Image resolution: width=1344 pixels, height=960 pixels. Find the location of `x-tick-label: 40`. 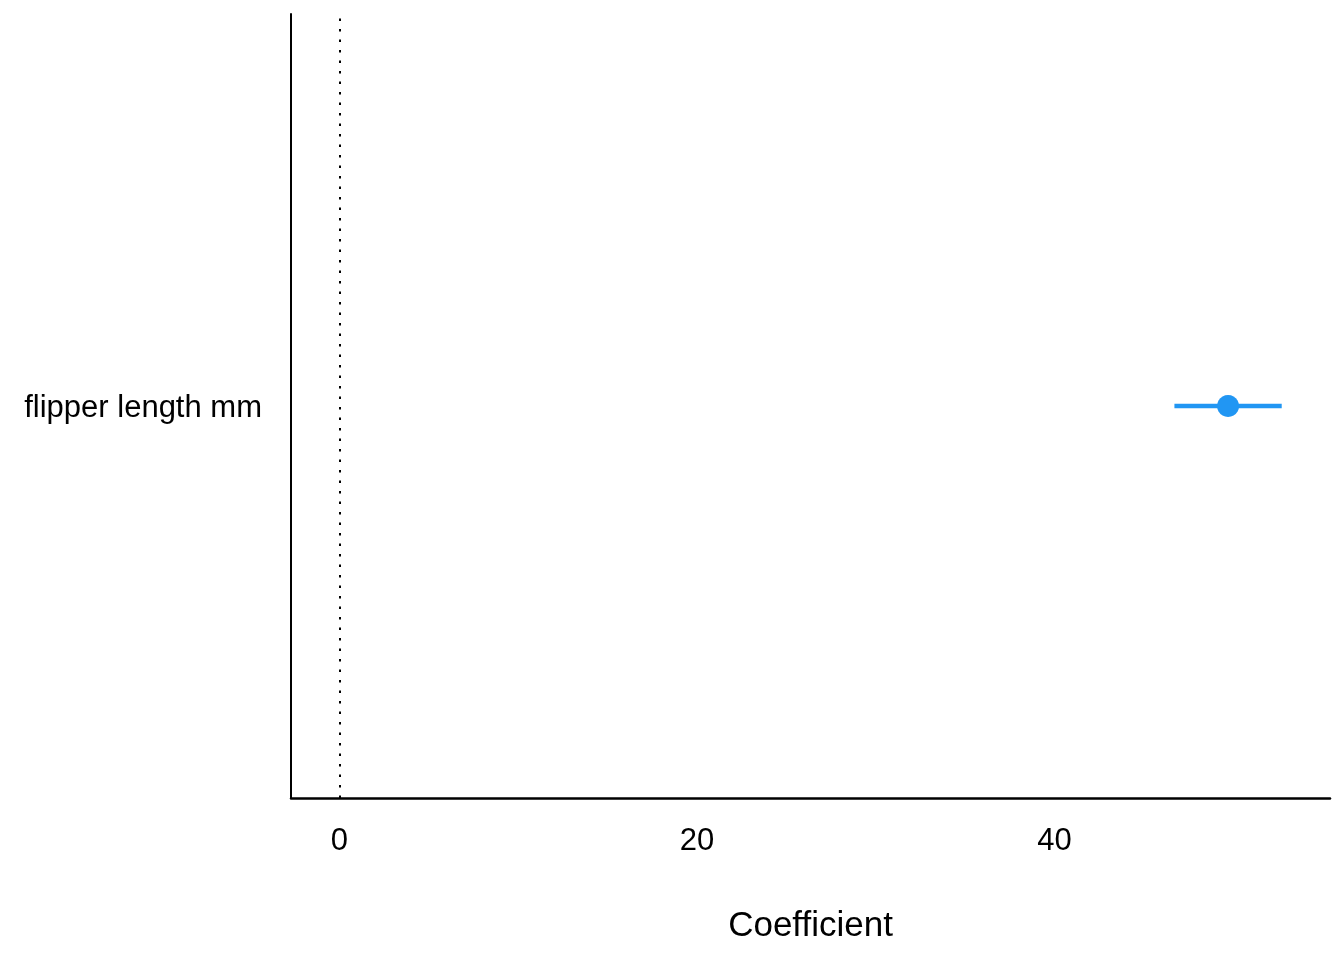

x-tick-label: 40 is located at coordinates (1054, 839).